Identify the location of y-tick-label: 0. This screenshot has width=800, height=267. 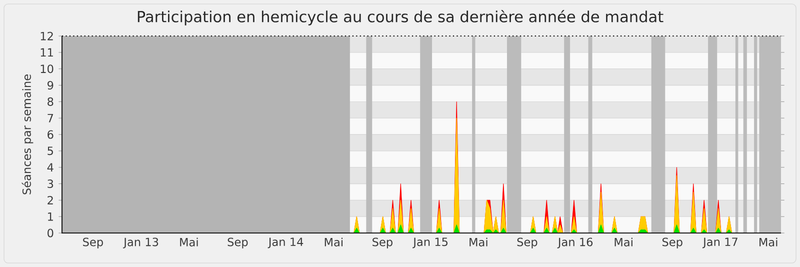
(51, 233).